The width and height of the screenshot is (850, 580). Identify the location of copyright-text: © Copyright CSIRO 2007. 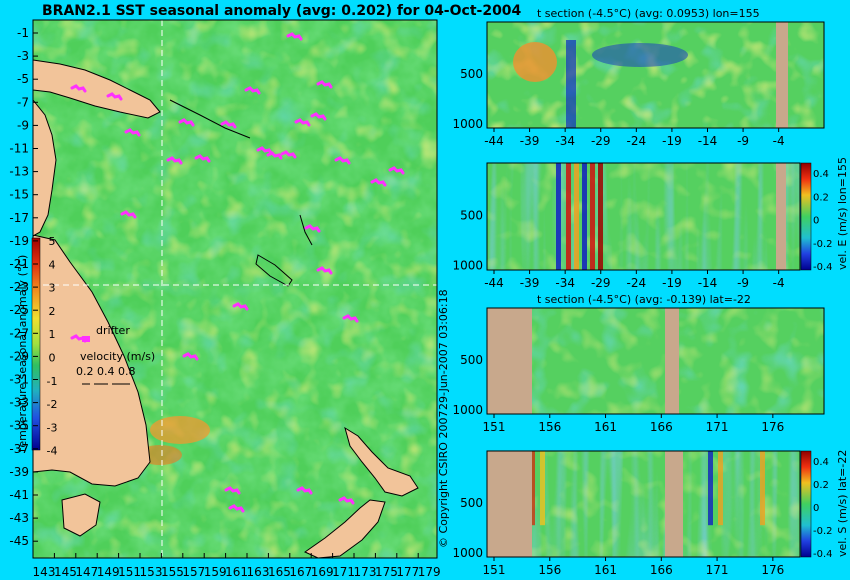
(443, 479).